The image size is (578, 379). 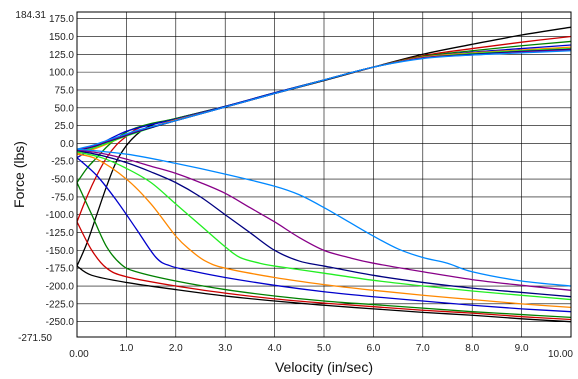 What do you see at coordinates (67, 144) in the screenshot?
I see `y-tick-label: 0.0` at bounding box center [67, 144].